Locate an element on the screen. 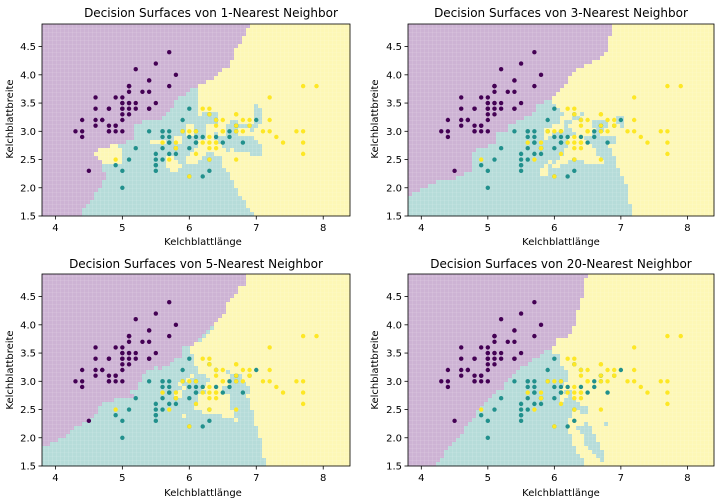 This screenshot has width=720, height=504. y-tick-label: 2.0 is located at coordinates (394, 438).